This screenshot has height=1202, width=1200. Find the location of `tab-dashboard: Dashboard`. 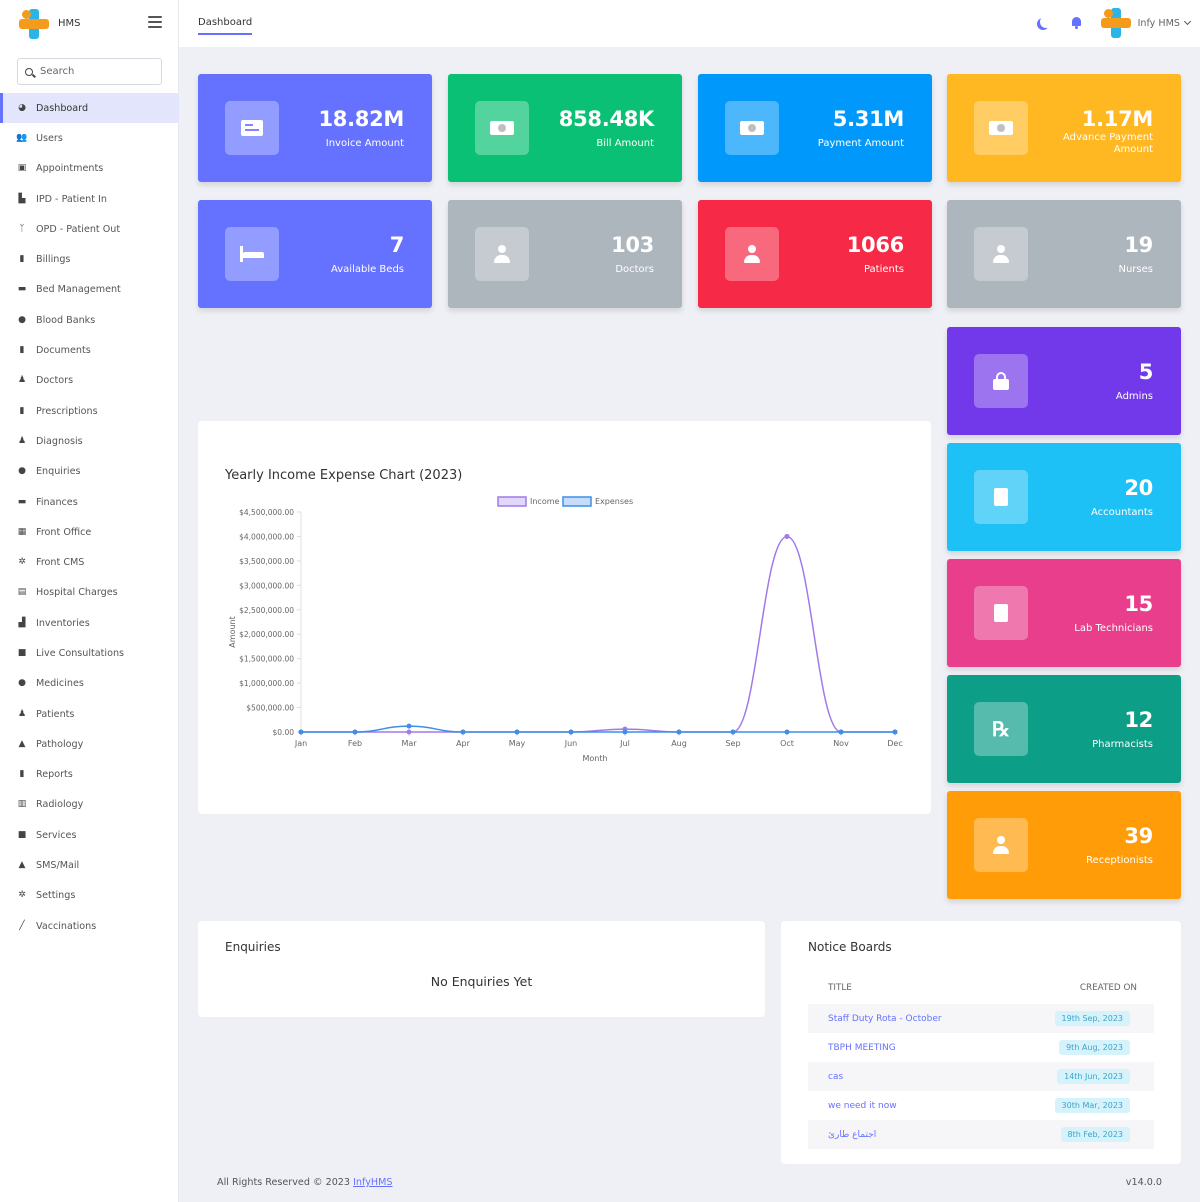

tab-dashboard: Dashboard is located at coordinates (225, 26).